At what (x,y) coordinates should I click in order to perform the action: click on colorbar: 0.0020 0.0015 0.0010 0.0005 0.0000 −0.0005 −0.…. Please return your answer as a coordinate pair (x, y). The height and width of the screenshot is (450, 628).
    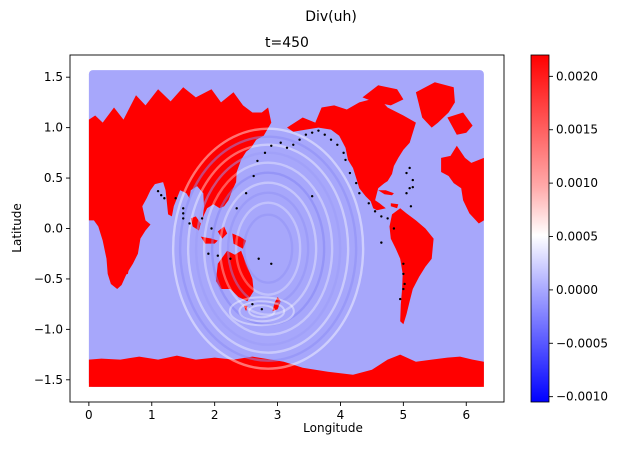
    Looking at the image, I should click on (569, 229).